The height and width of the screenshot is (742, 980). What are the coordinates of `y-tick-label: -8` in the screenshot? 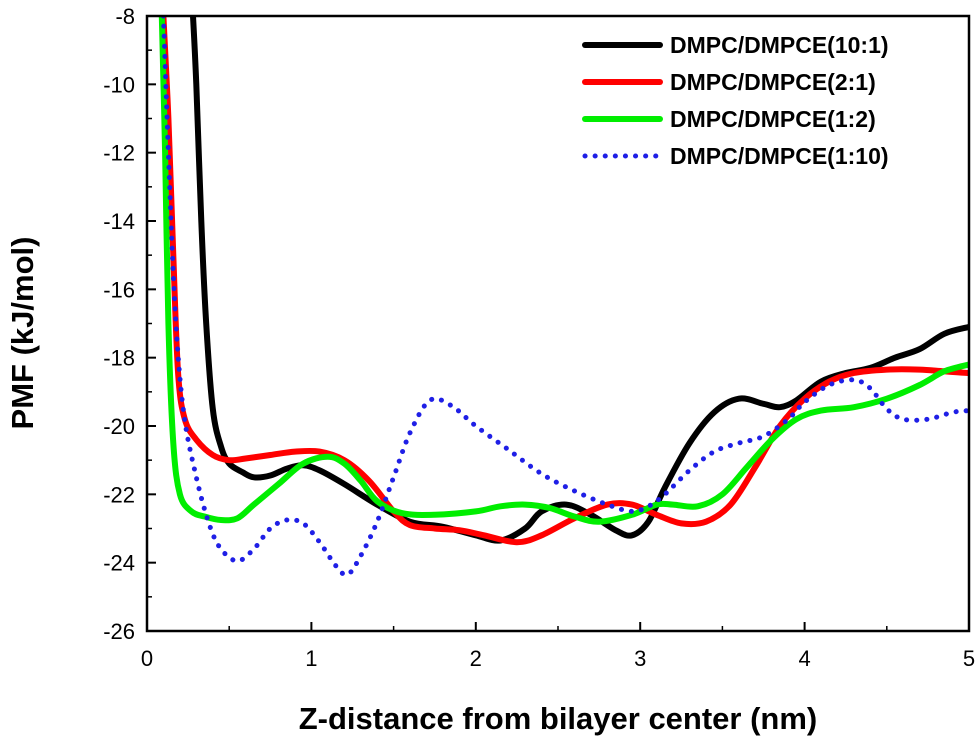 It's located at (125, 16).